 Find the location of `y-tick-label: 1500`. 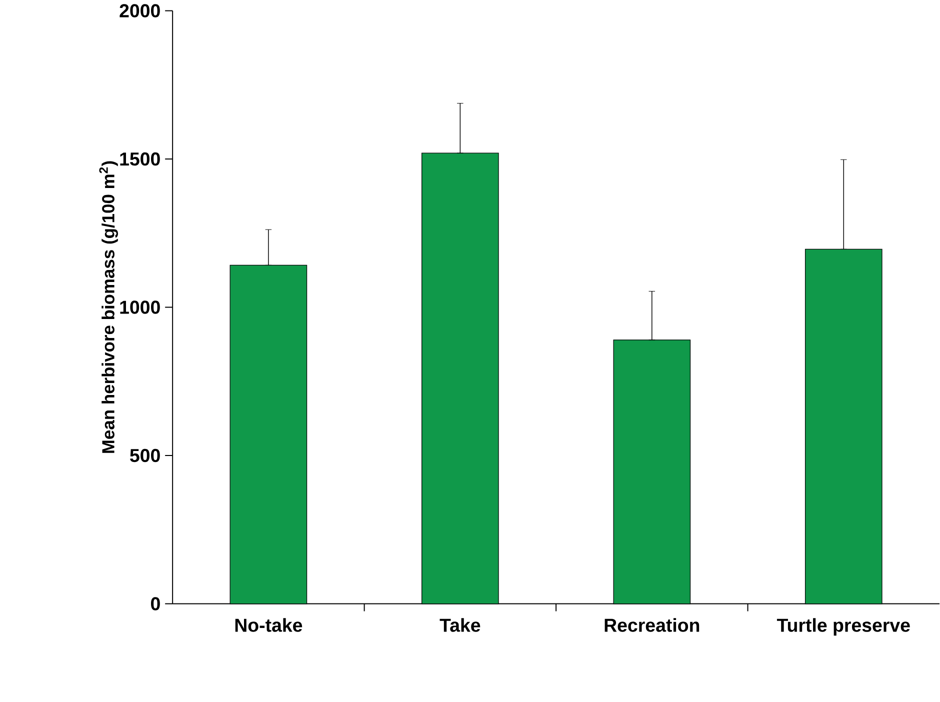

y-tick-label: 1500 is located at coordinates (140, 159).